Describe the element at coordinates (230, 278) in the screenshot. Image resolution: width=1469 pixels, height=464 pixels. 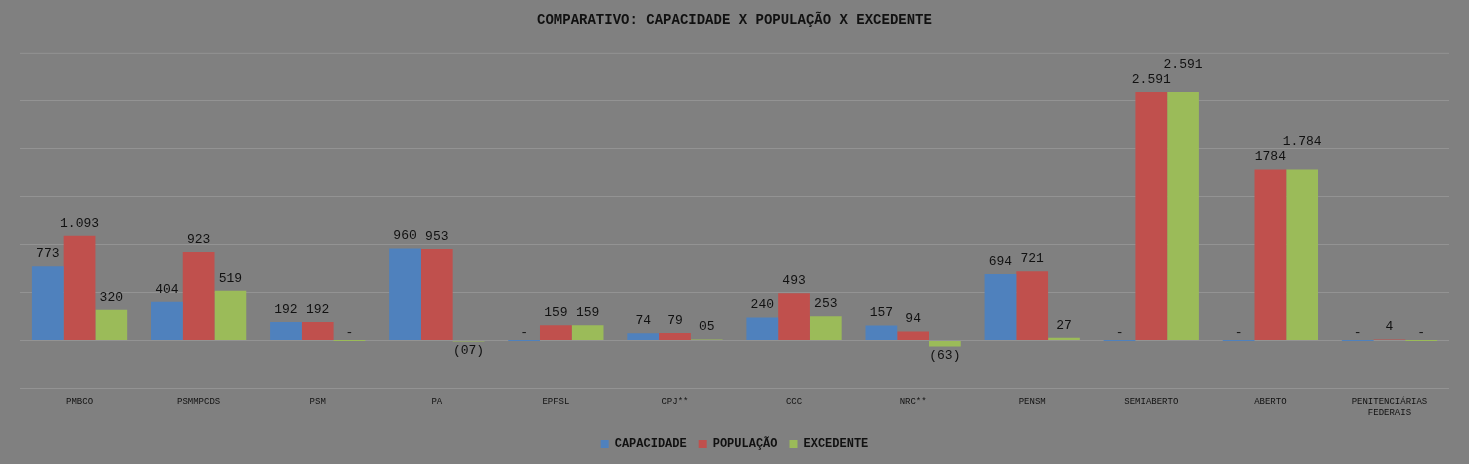
I see `data-label: 519` at that location.